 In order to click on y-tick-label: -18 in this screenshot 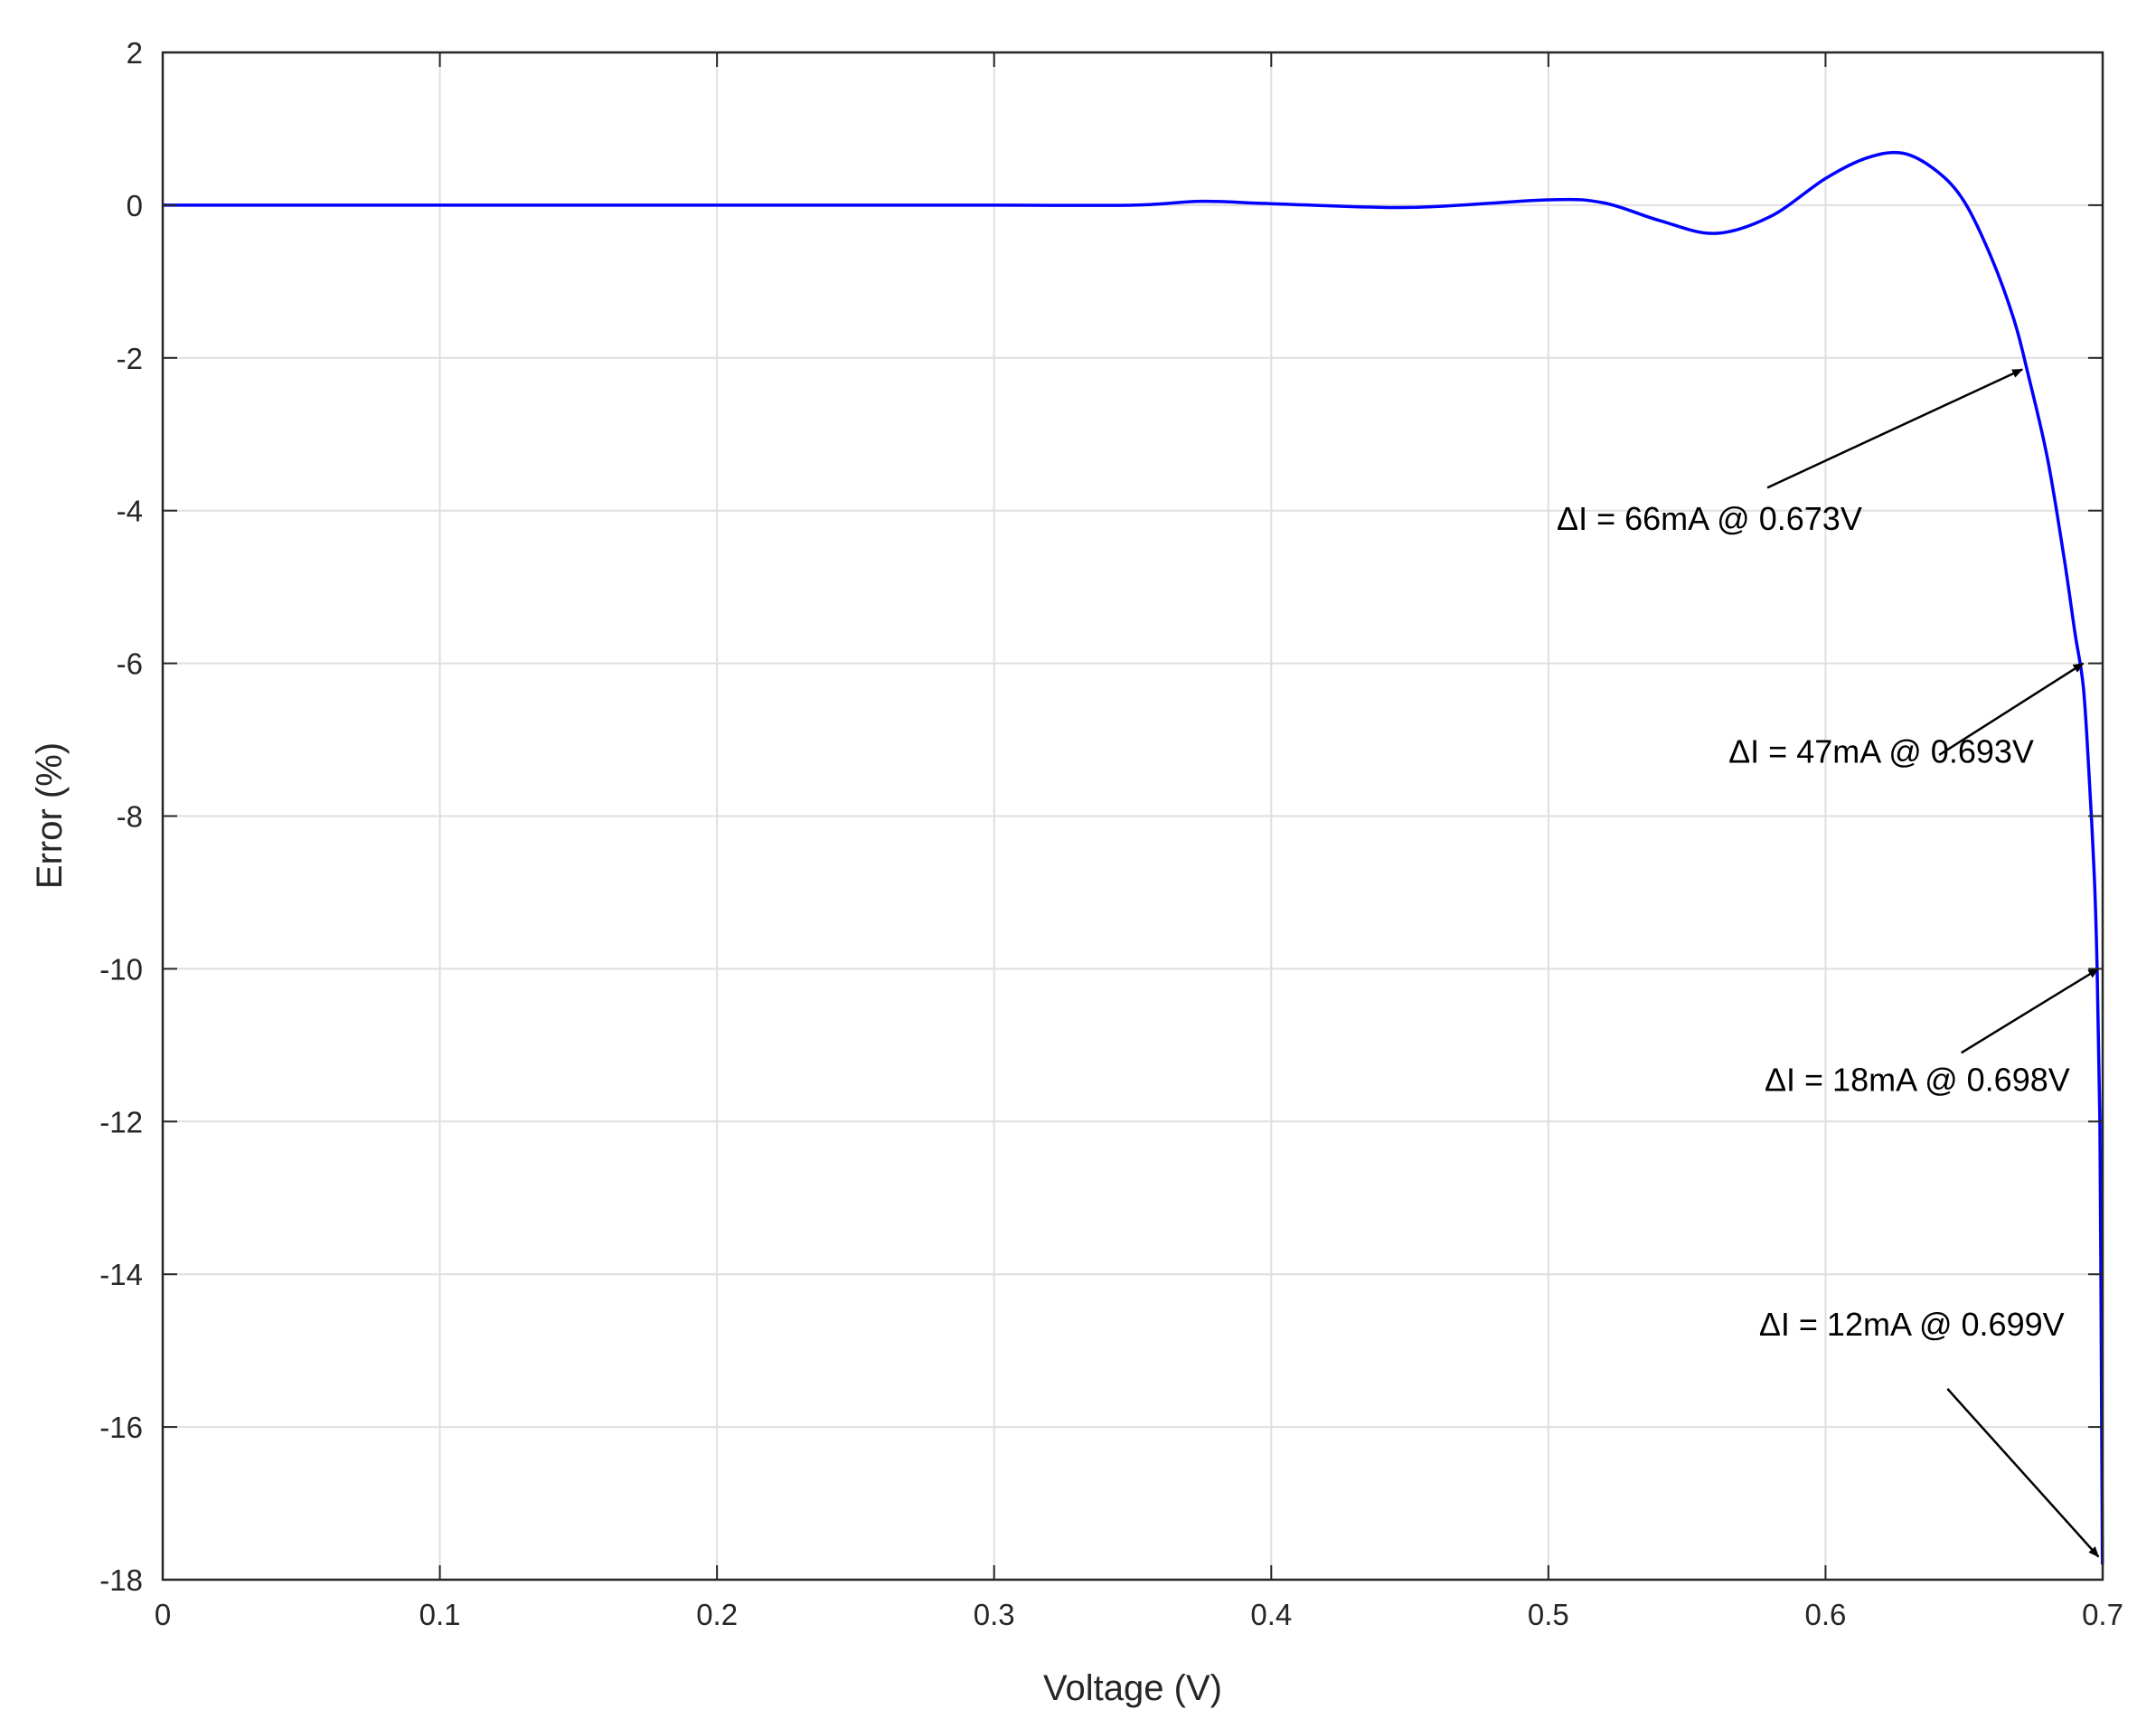, I will do `click(121, 1580)`.